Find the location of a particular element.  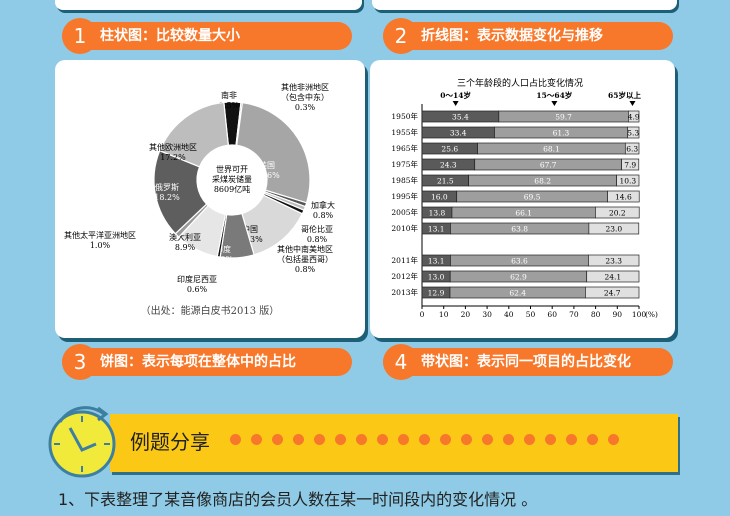

pie-label-line: 其他欧洲地区 is located at coordinates (173, 147).